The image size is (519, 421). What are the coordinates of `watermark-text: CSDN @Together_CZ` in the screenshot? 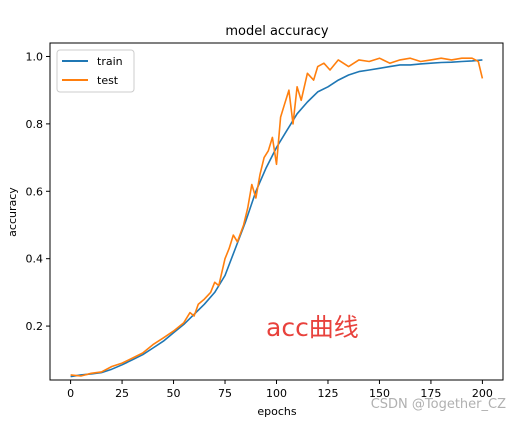 It's located at (438, 404).